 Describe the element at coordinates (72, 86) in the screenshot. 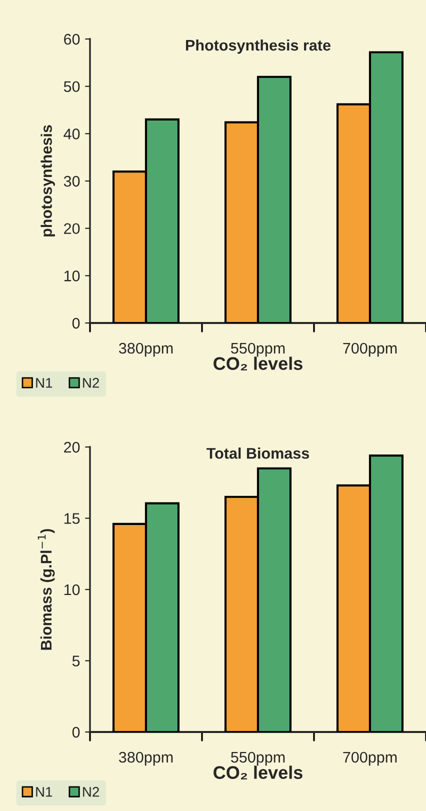

I see `y-tick-label: 50` at that location.